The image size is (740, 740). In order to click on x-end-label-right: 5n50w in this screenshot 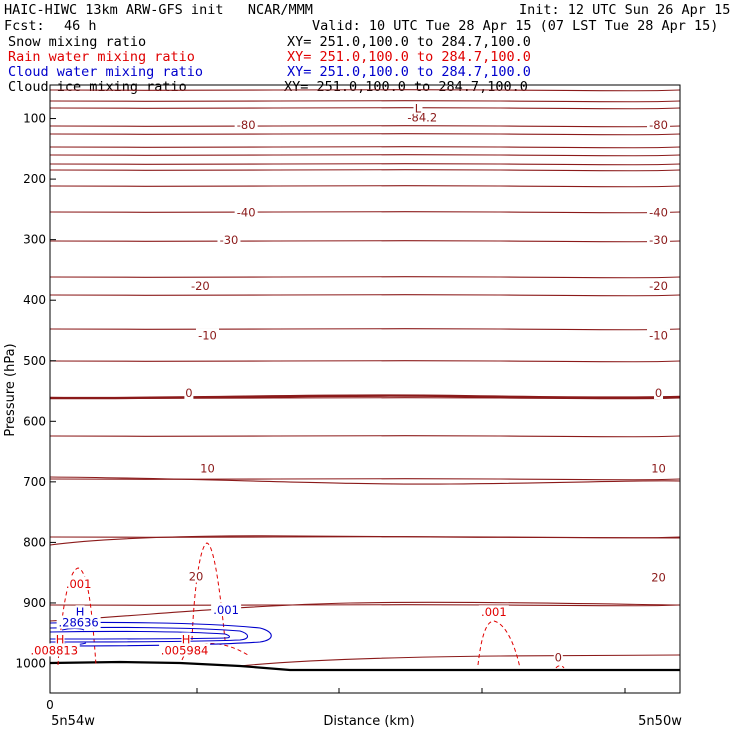, I will do `click(660, 721)`.